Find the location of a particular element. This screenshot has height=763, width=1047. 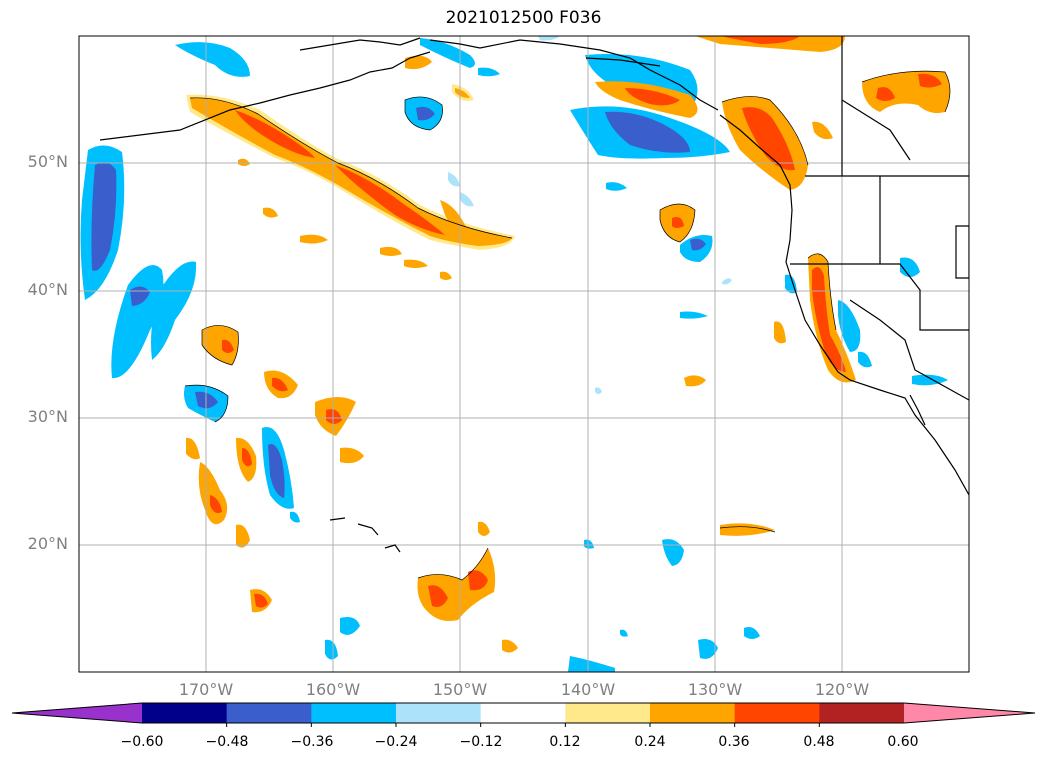

colorbar-tick-label: −0.48 is located at coordinates (227, 742).